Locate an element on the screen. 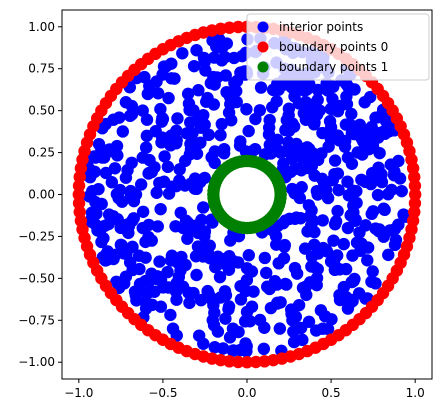  boundary-1-point is located at coordinates (280, 198).